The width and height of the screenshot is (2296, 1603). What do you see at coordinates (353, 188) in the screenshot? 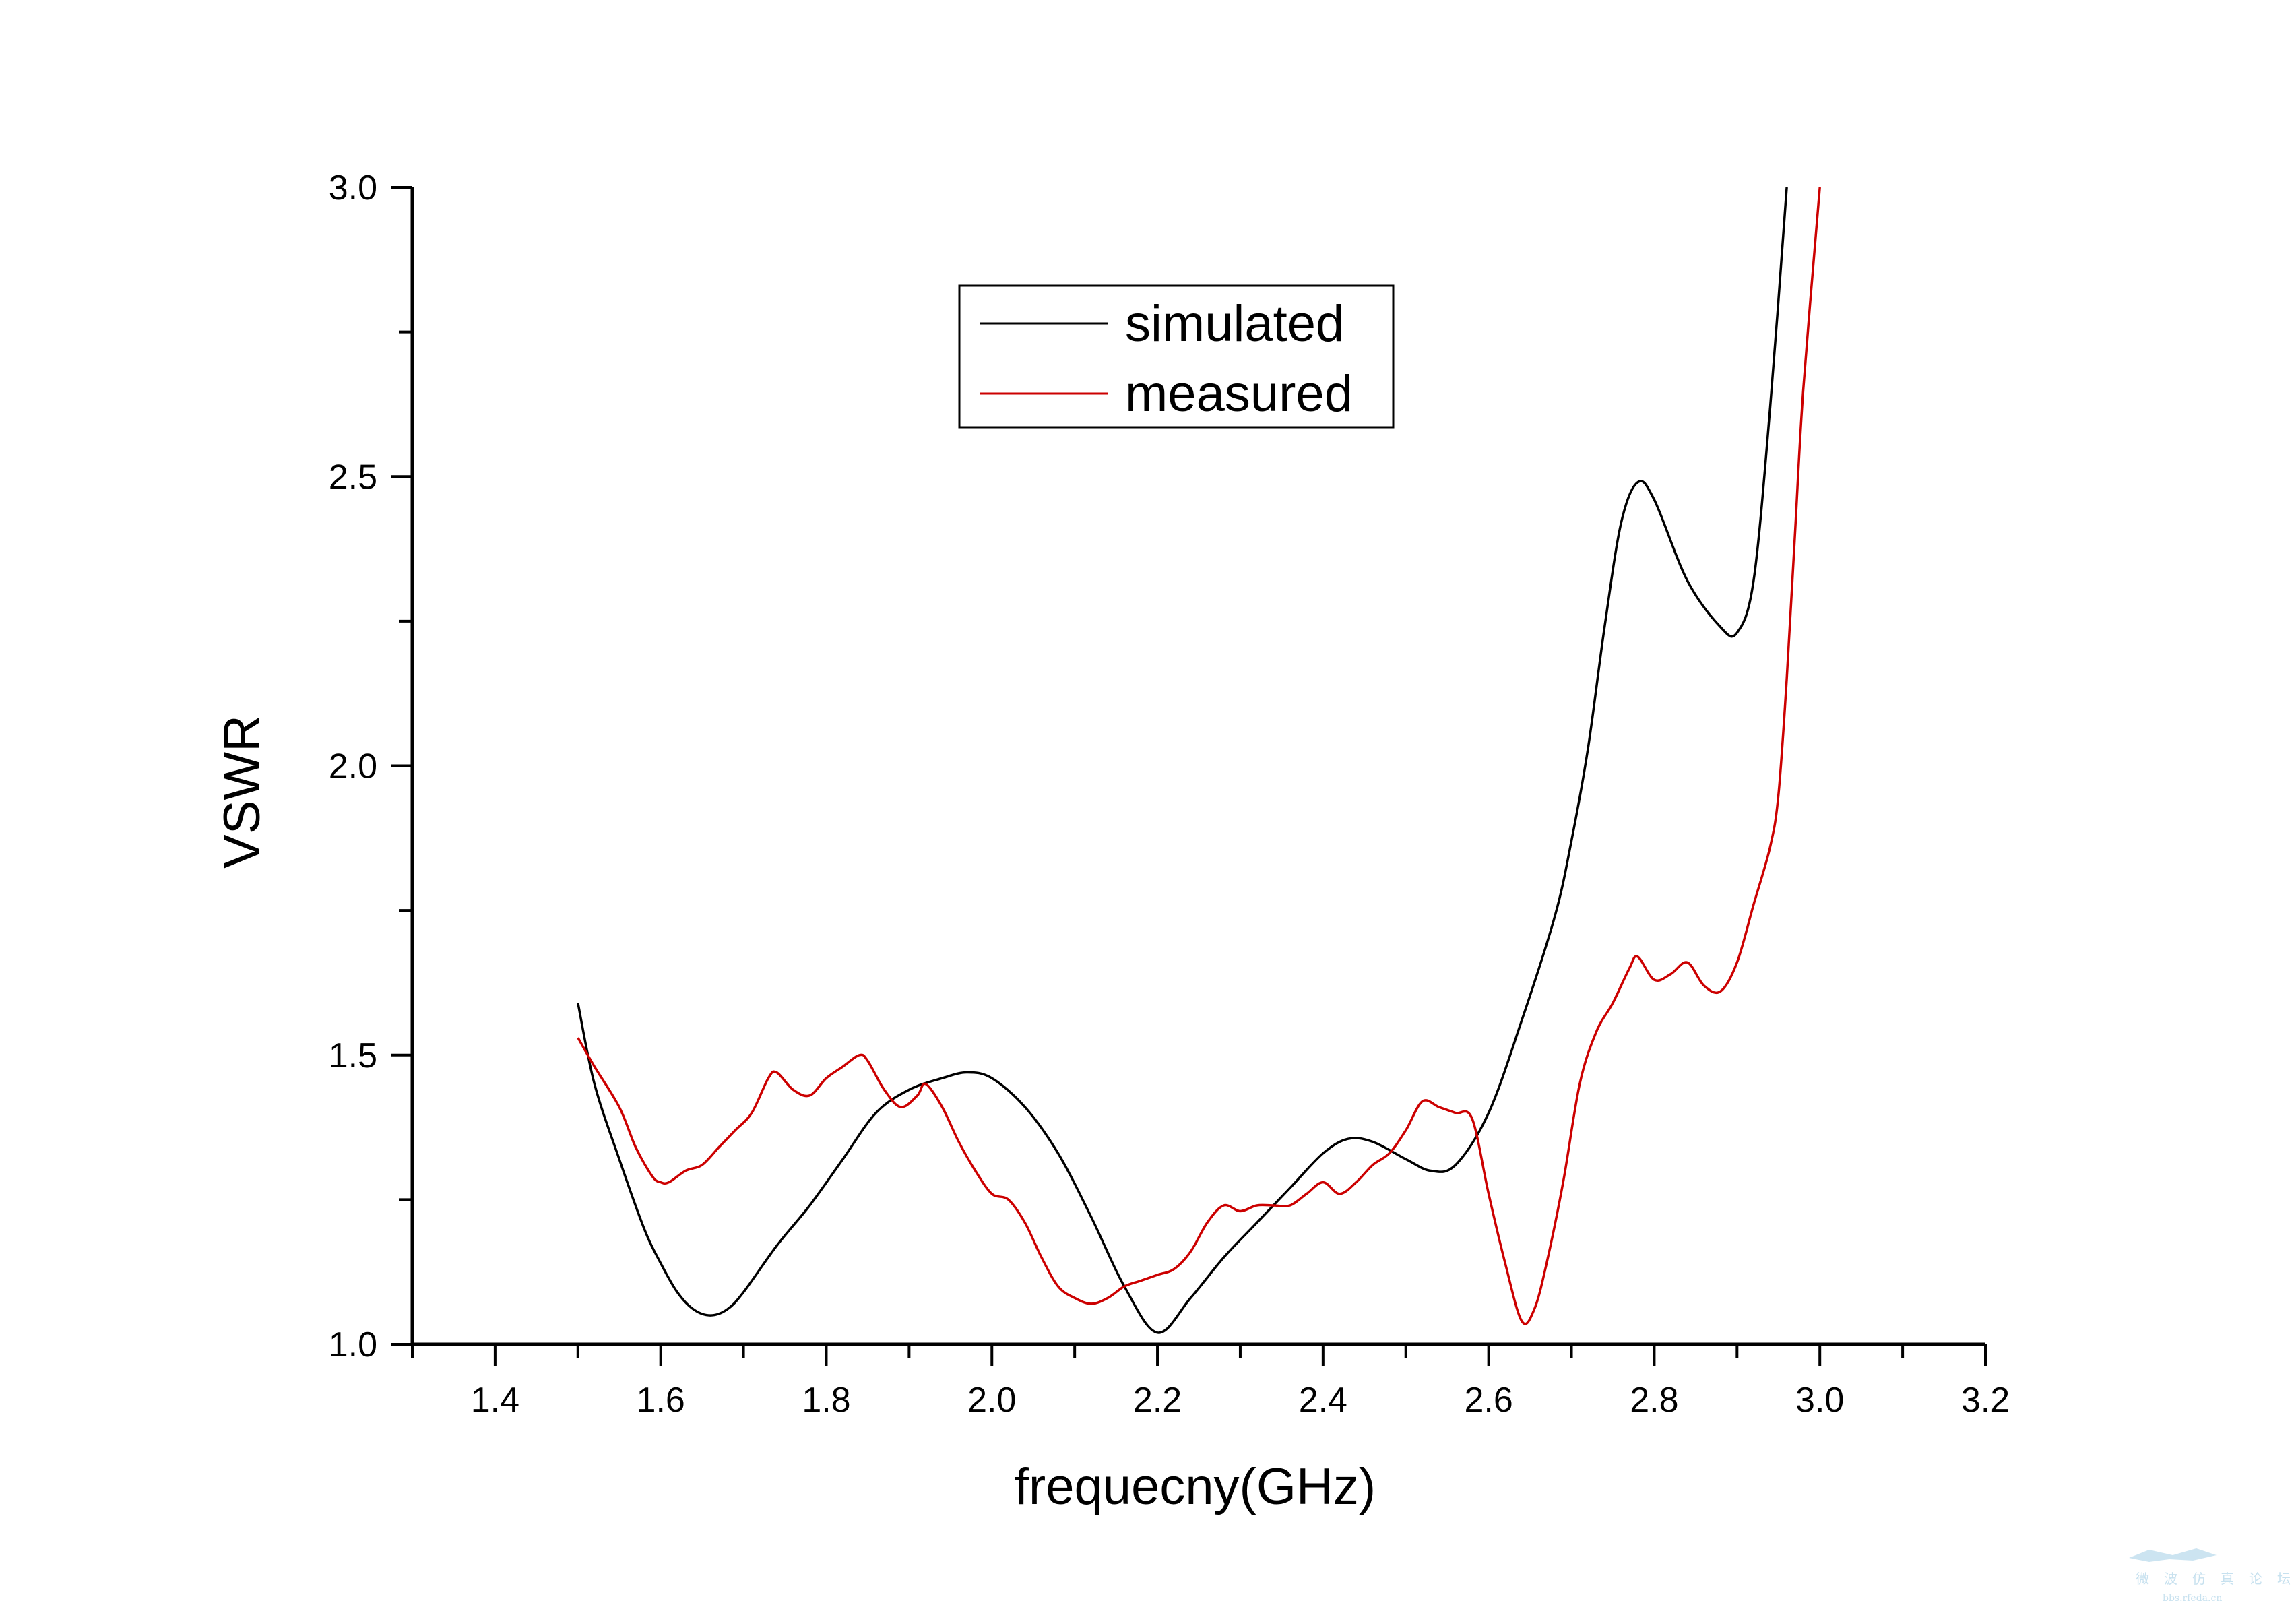
I see `y-tick-label: 3.0` at bounding box center [353, 188].